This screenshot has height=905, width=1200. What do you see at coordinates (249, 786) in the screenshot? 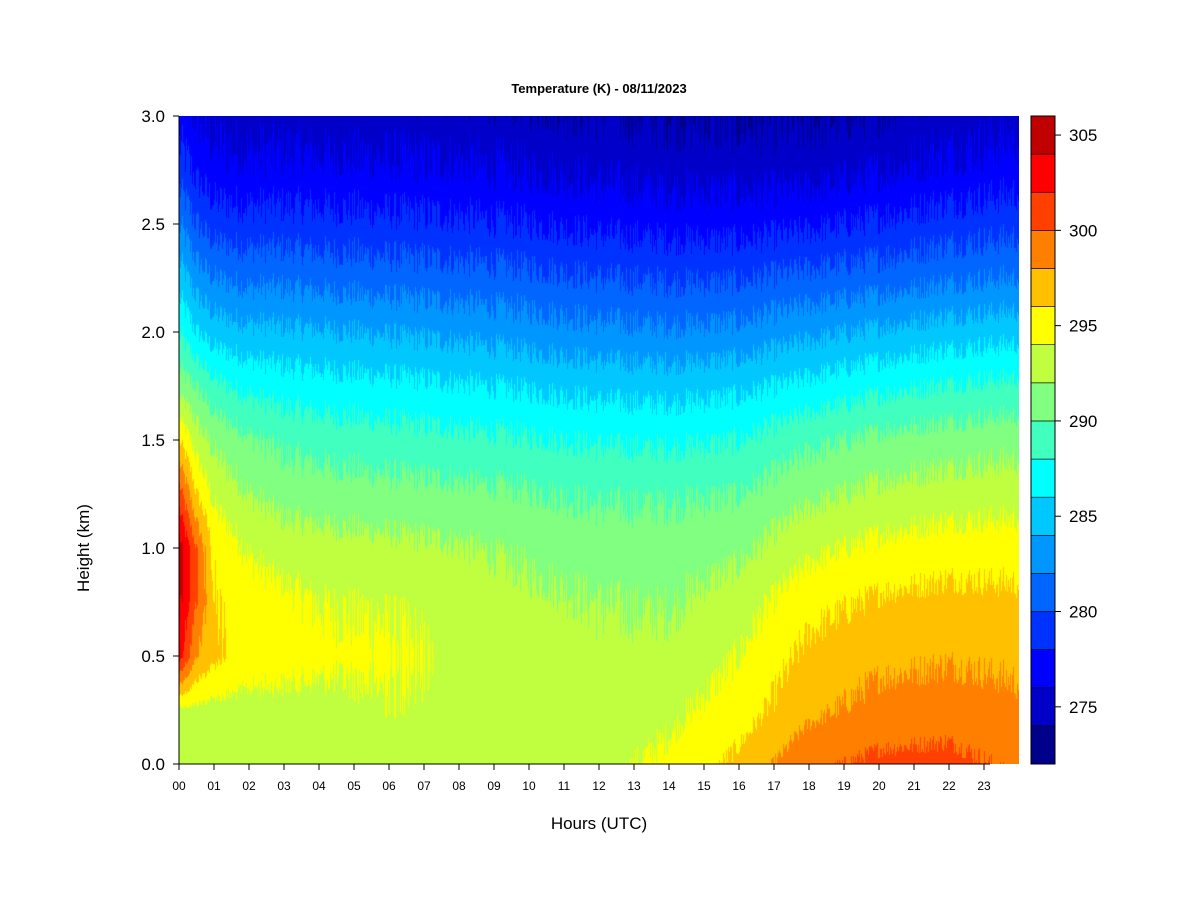
I see `x-tick-label: 02` at bounding box center [249, 786].